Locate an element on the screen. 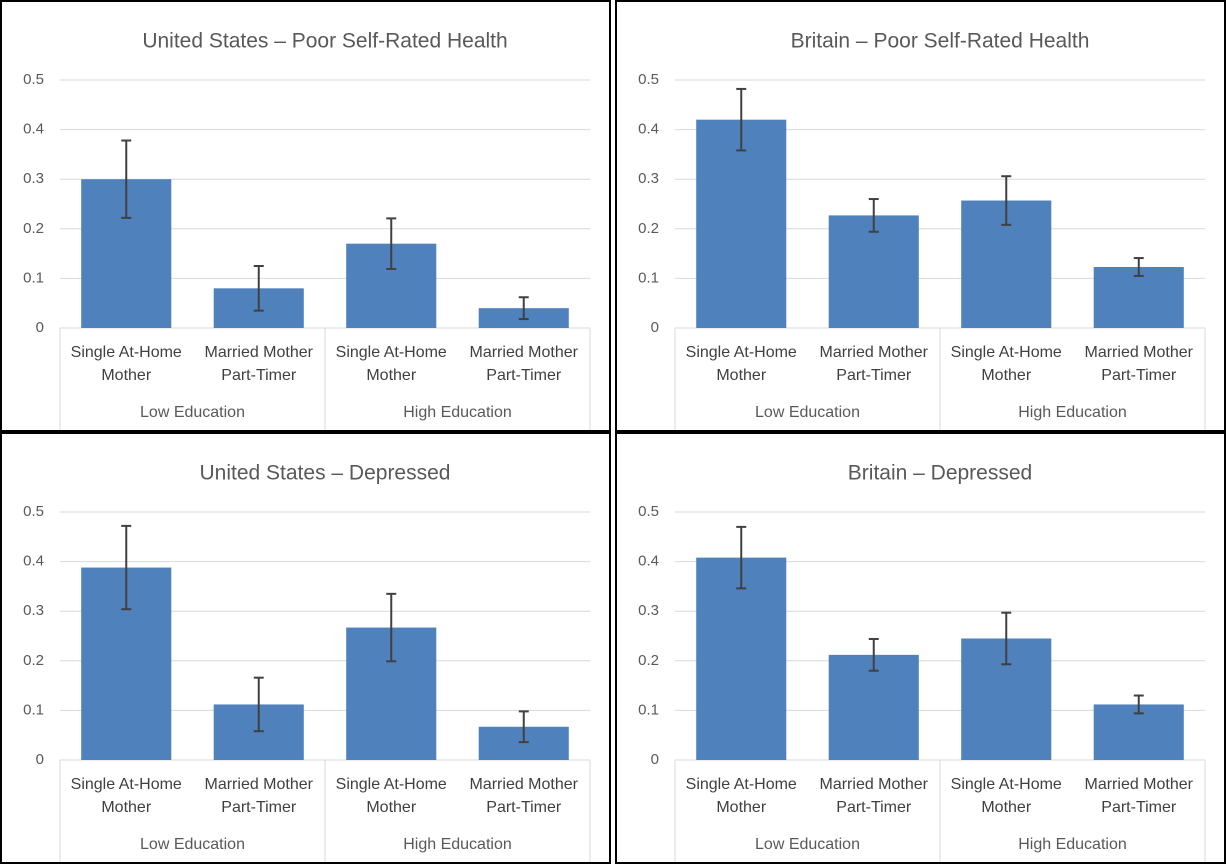 This screenshot has height=864, width=1226. chart-title: Britain – Poor Self-Rated Health is located at coordinates (940, 41).